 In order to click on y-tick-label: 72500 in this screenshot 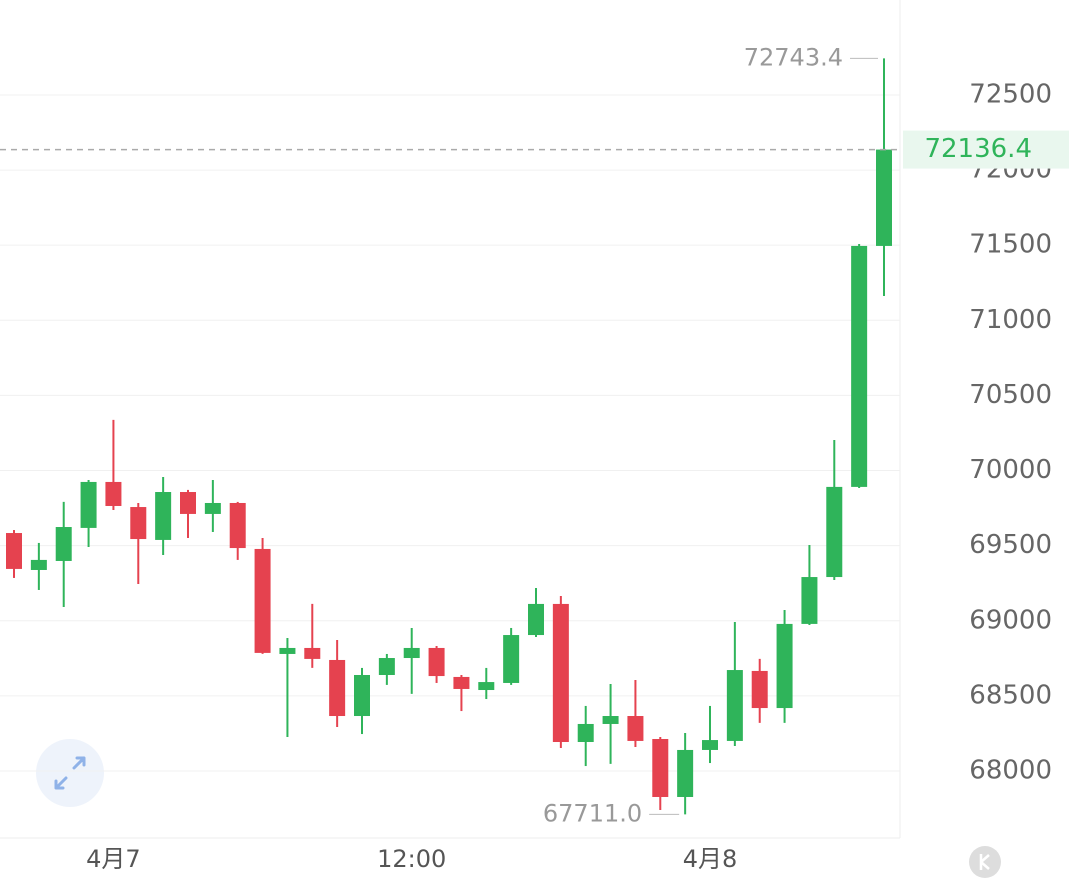, I will do `click(1010, 94)`.